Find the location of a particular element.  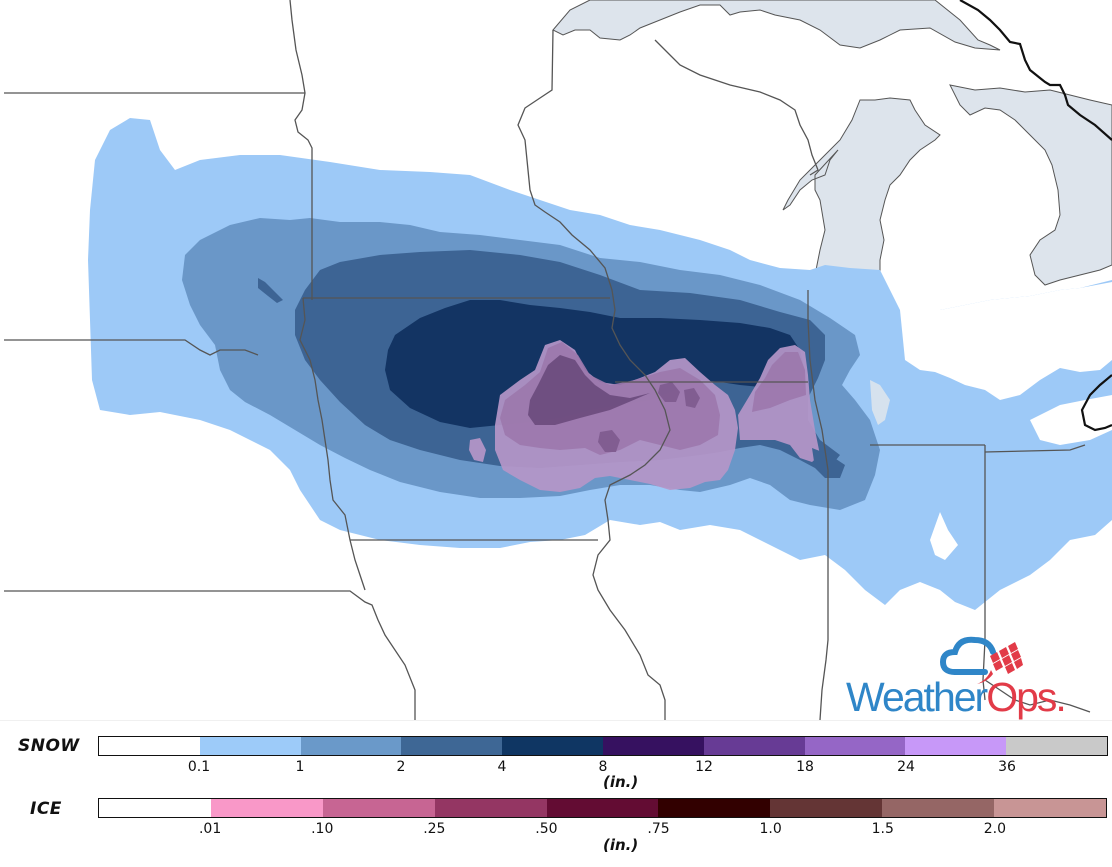

snow-tick-label: 18 is located at coordinates (805, 767).